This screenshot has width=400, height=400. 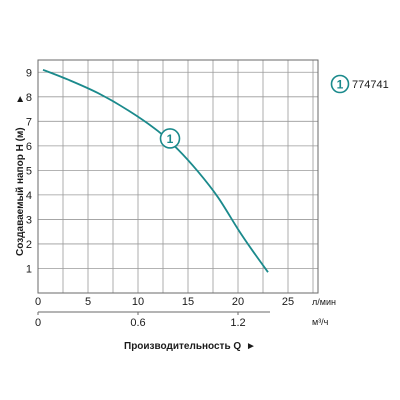 I want to click on y-tick-label: 7, so click(x=29, y=122).